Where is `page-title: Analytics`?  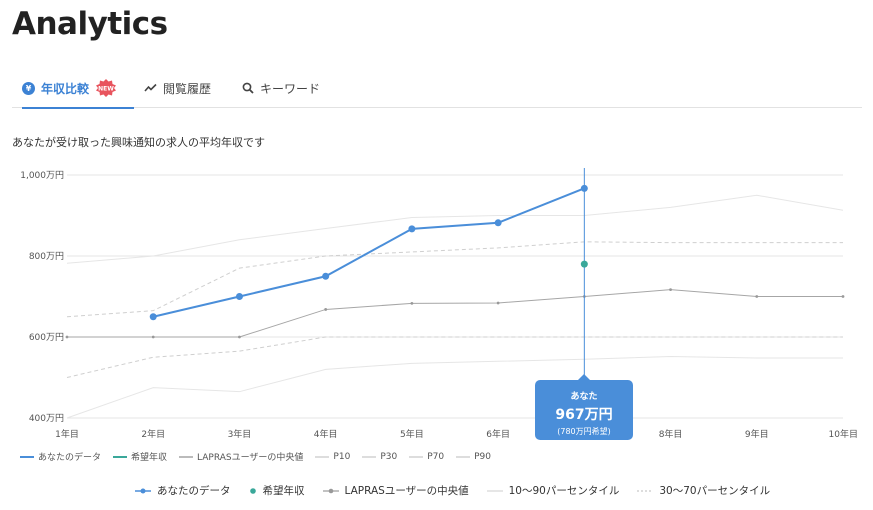
page-title: Analytics is located at coordinates (90, 24).